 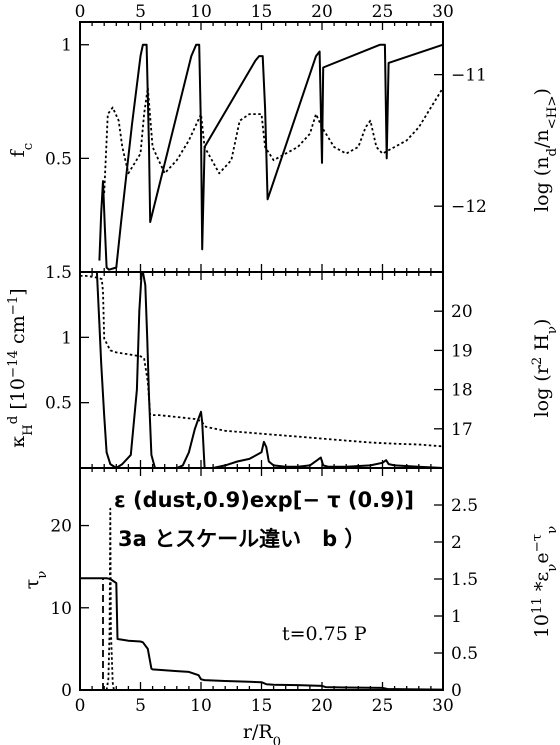 I want to click on x-tick-label: 10, so click(x=201, y=706).